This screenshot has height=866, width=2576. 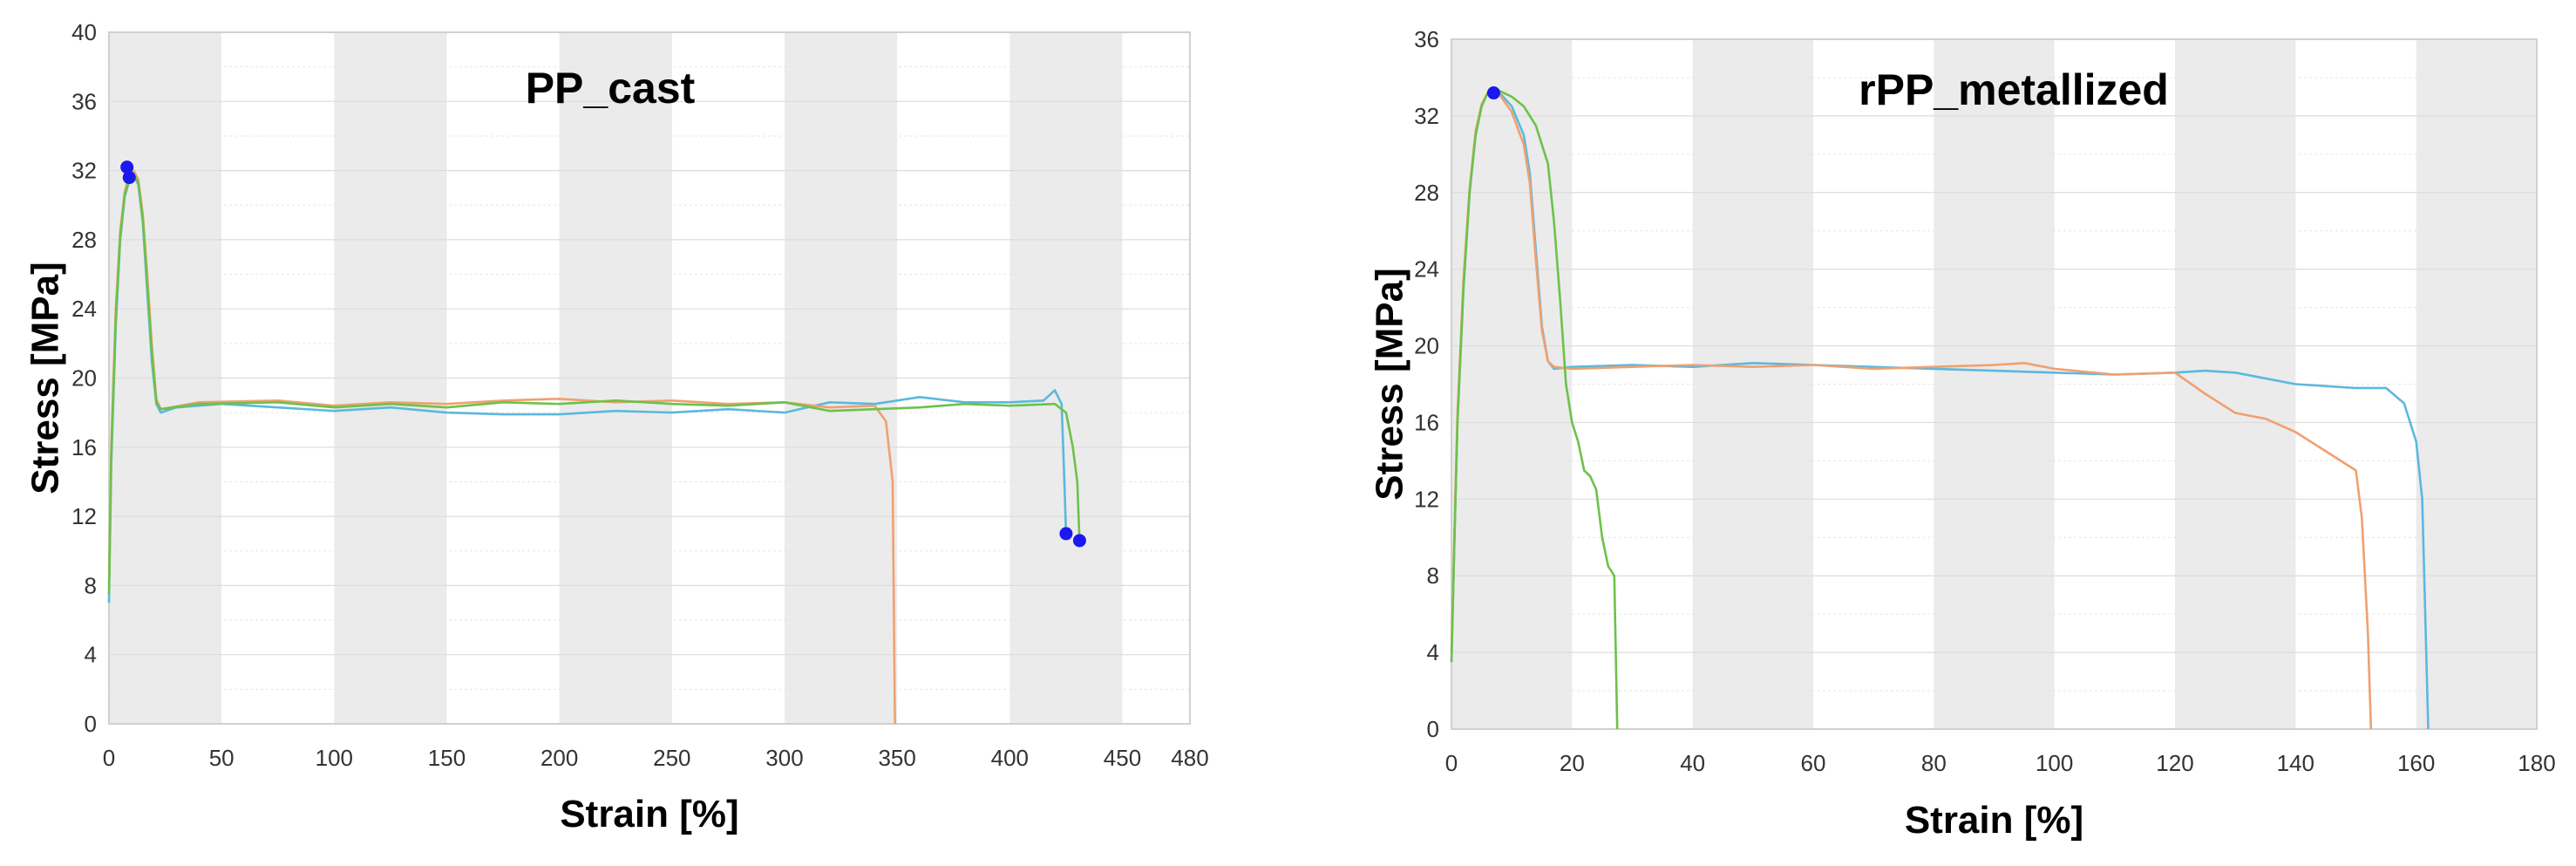 What do you see at coordinates (1189, 758) in the screenshot?
I see `x-tick-label: 480` at bounding box center [1189, 758].